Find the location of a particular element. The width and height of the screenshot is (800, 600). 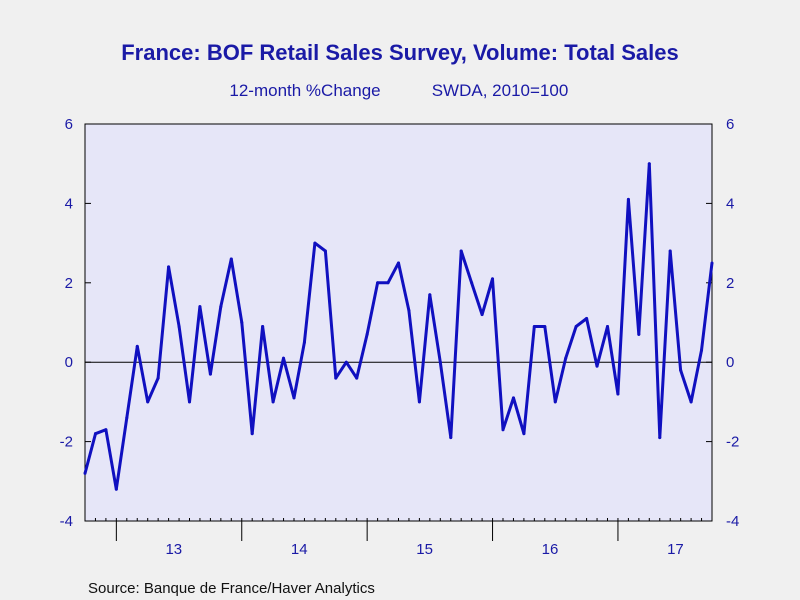

y-tick-label-left: 4 is located at coordinates (69, 203).